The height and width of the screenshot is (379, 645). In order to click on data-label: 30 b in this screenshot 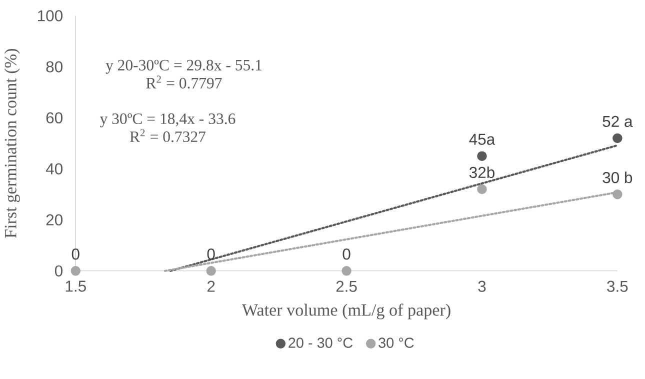, I will do `click(617, 177)`.